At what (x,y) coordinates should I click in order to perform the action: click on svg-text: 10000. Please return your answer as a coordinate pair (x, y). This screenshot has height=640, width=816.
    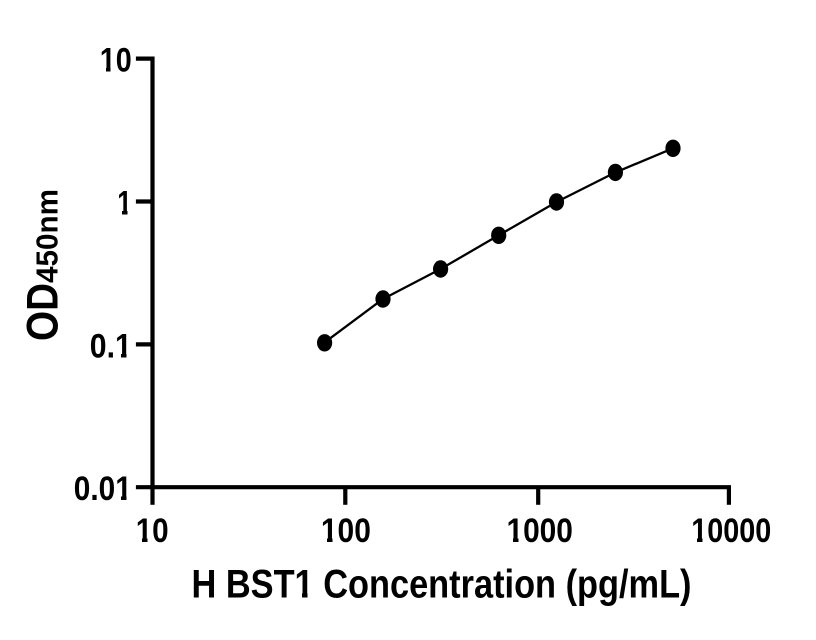
    Looking at the image, I should click on (731, 531).